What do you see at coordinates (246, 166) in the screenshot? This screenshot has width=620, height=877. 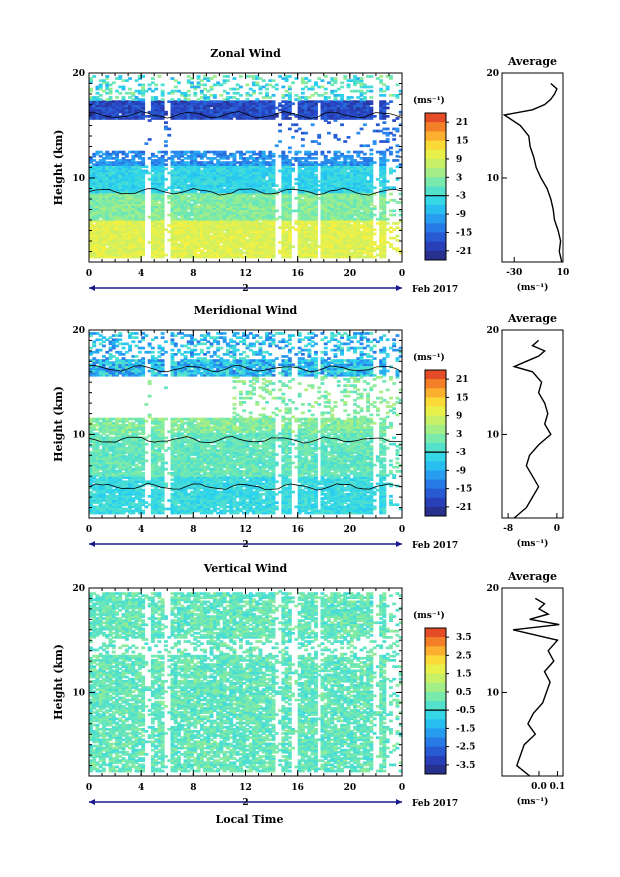 I see `heatmap-cells` at bounding box center [246, 166].